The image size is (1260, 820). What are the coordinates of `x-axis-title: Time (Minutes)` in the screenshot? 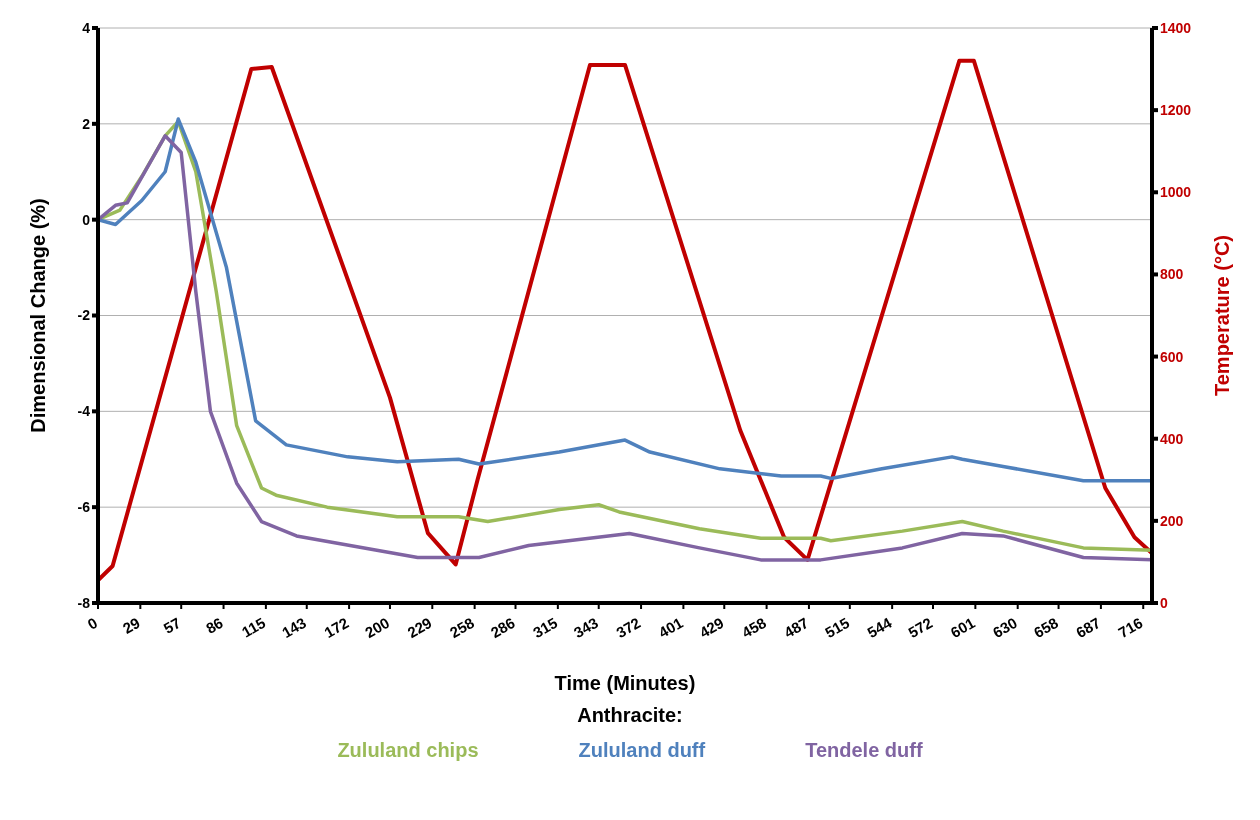 It's located at (625, 683).